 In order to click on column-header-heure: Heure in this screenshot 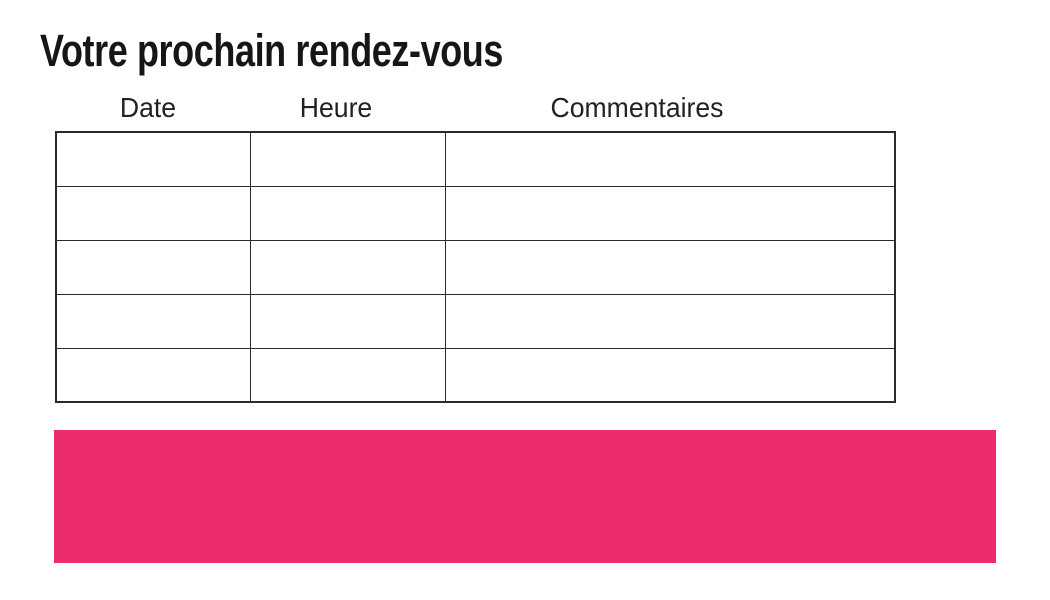, I will do `click(336, 107)`.